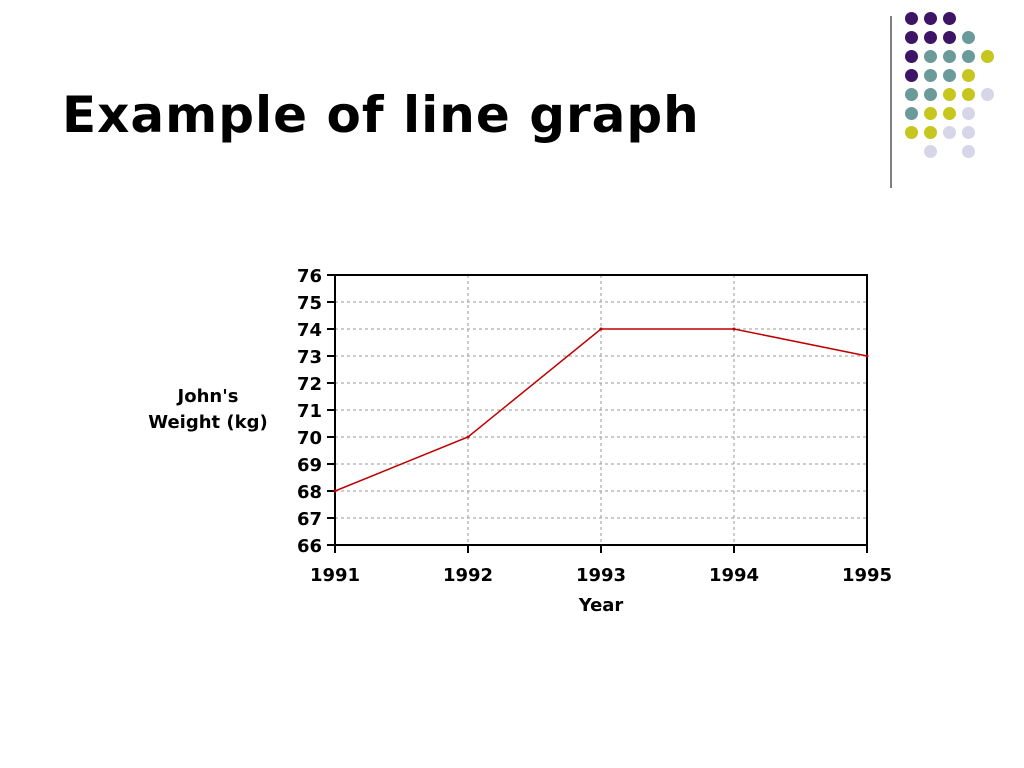  I want to click on x-tick-label: 1993, so click(601, 575).